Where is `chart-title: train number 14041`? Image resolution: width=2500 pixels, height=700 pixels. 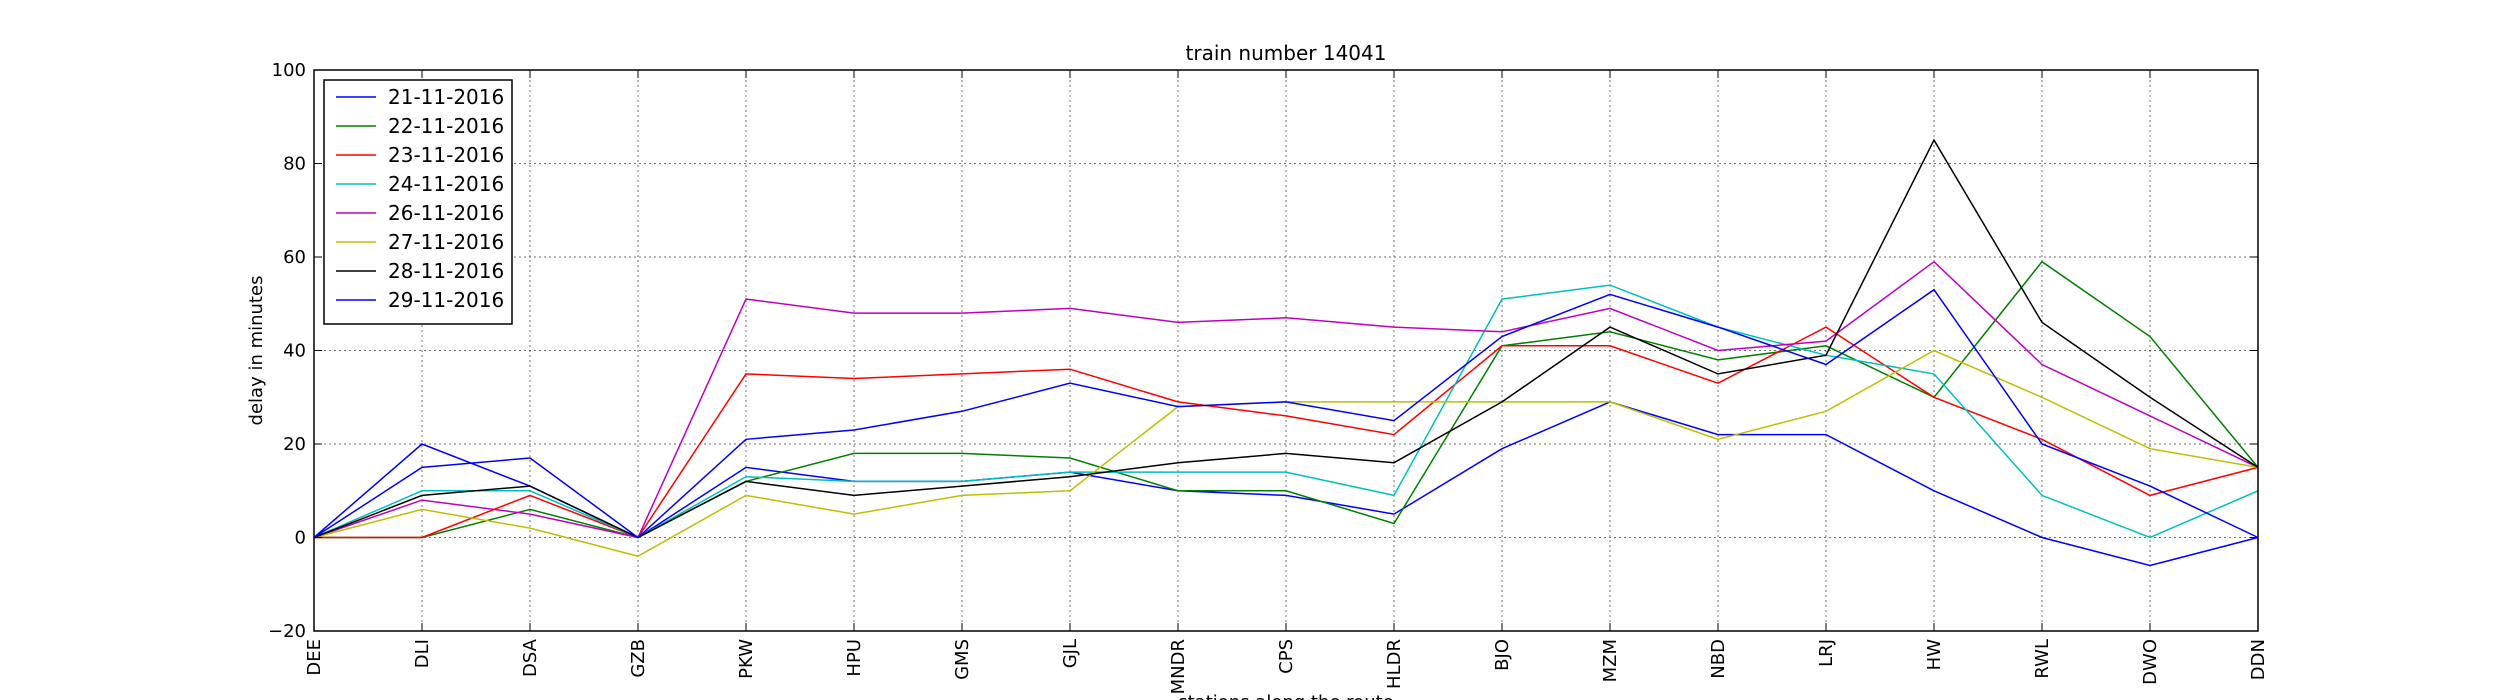 chart-title: train number 14041 is located at coordinates (1286, 53).